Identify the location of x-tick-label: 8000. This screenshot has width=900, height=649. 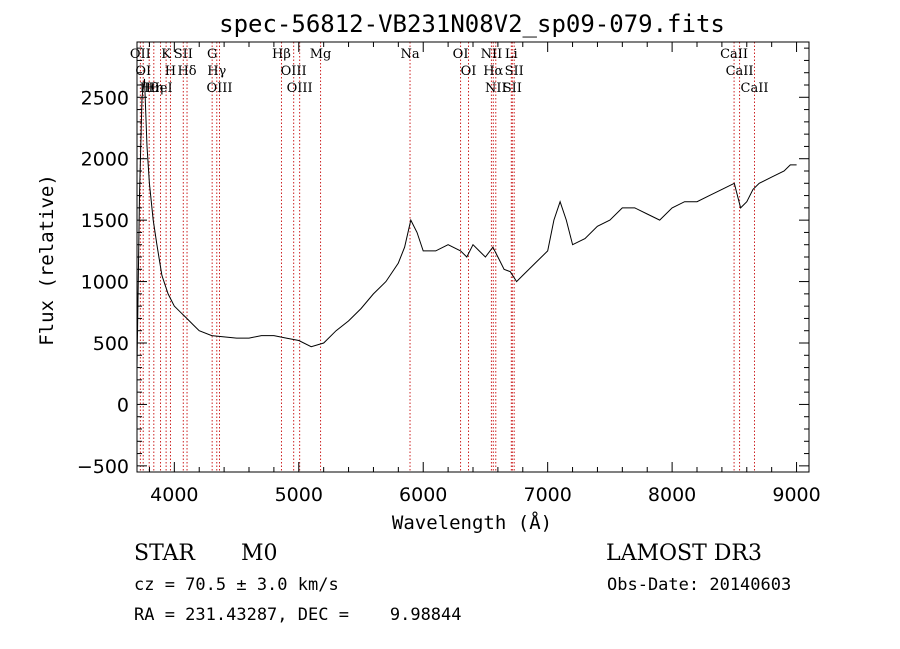
(672, 495).